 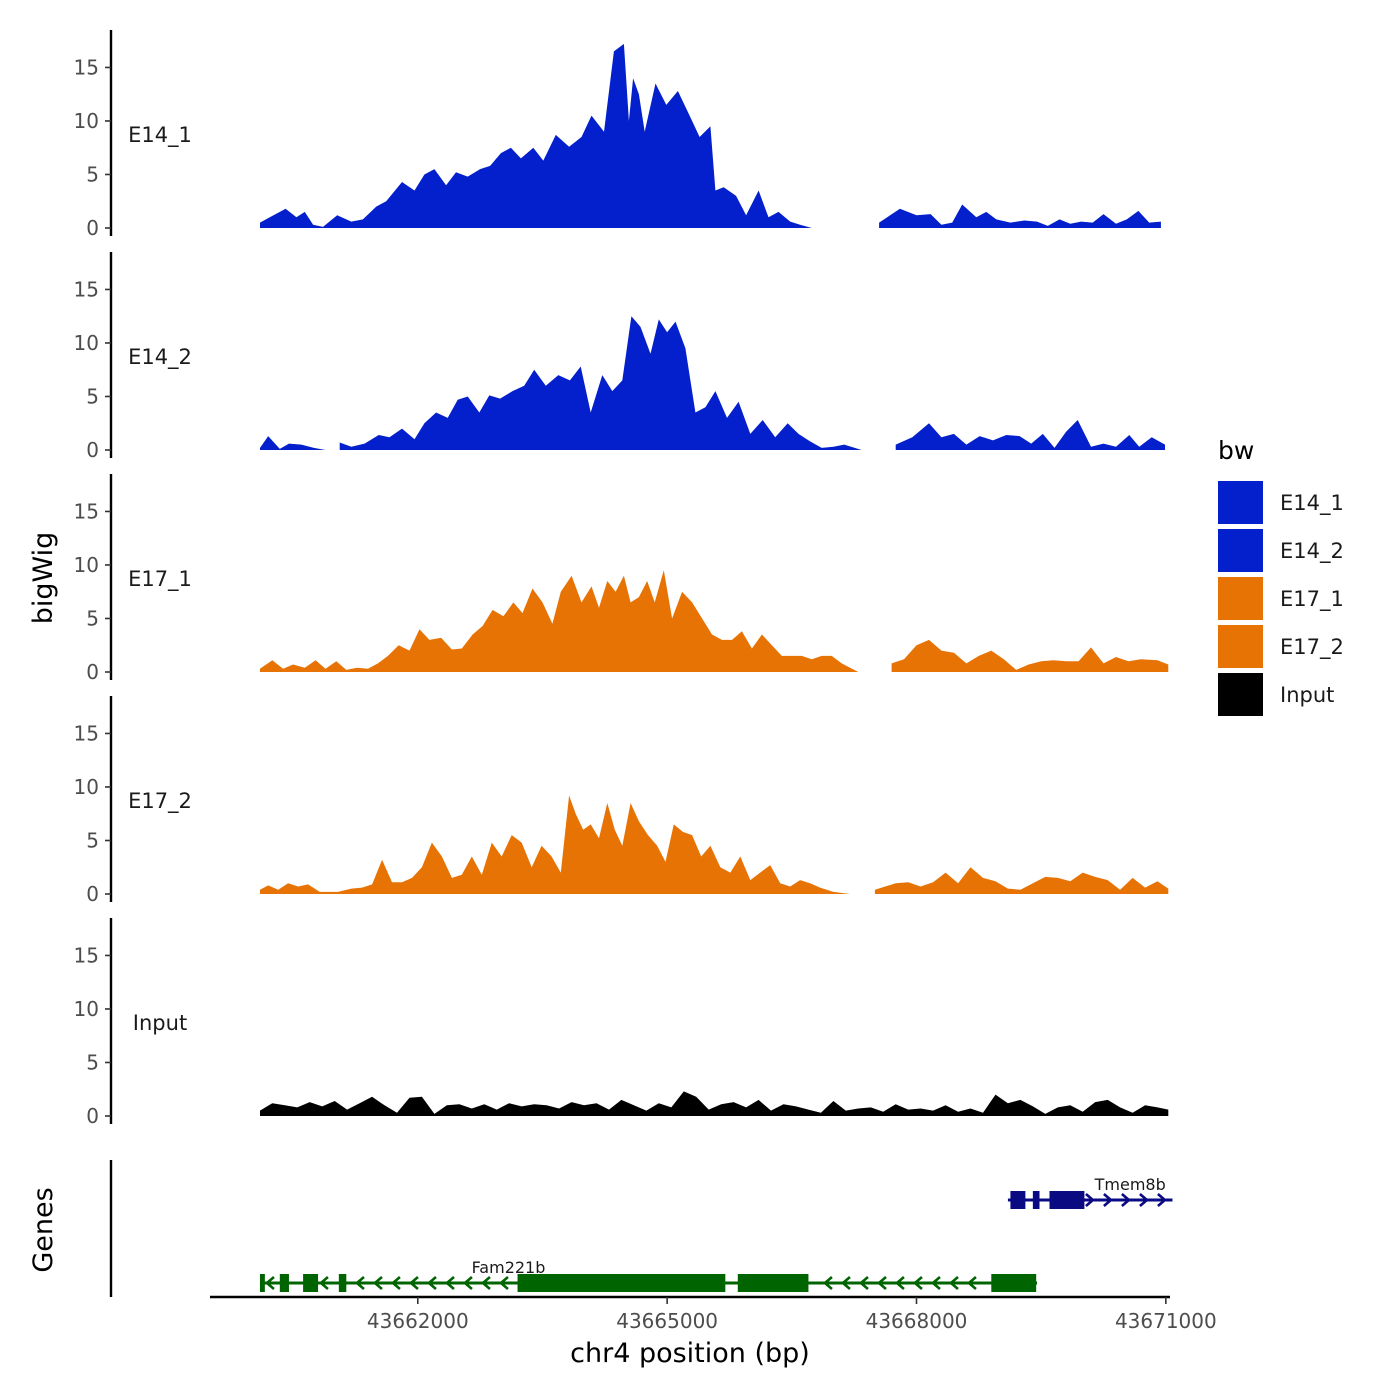 What do you see at coordinates (1130, 1184) in the screenshot?
I see `gene-label: Tmem8b` at bounding box center [1130, 1184].